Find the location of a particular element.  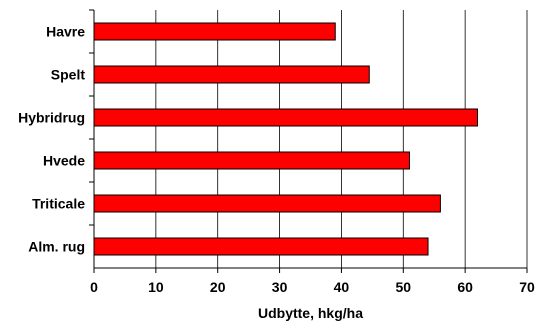

category-label-spelt: Spelt is located at coordinates (68, 75).